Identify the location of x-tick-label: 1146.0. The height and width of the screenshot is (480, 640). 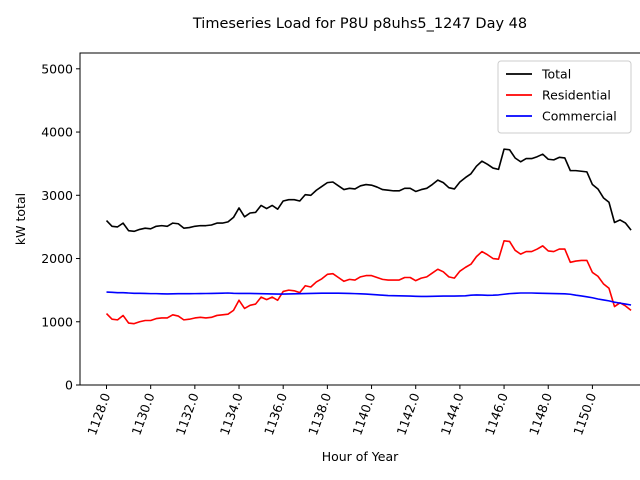
(496, 414).